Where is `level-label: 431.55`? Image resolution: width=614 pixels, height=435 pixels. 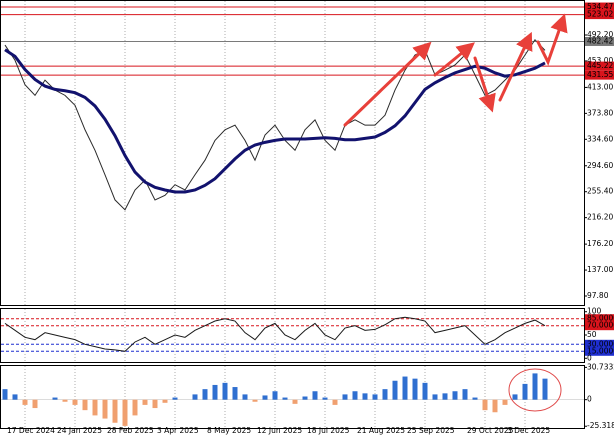
level-label: 431.55 is located at coordinates (600, 74).